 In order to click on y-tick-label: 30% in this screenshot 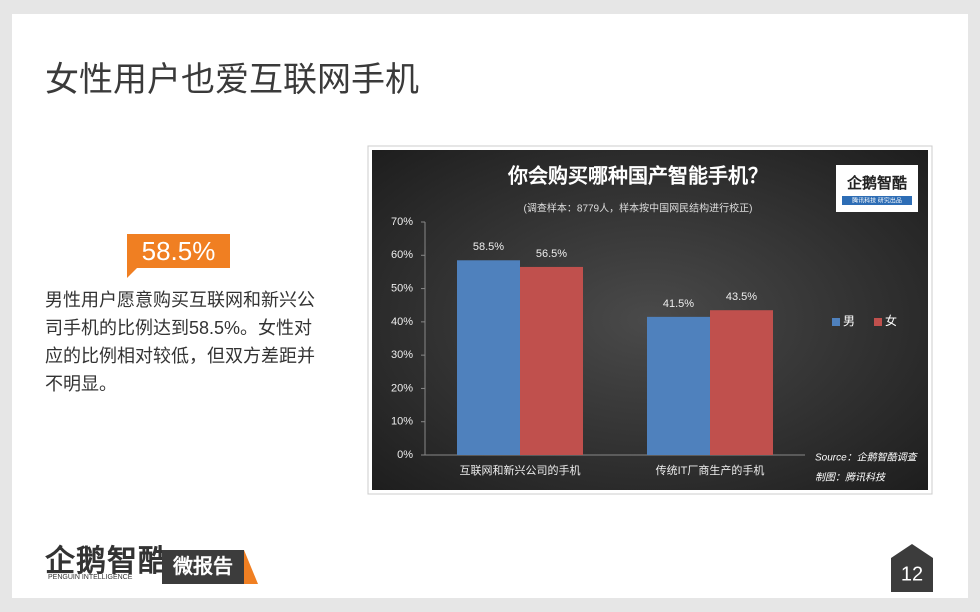, I will do `click(402, 355)`.